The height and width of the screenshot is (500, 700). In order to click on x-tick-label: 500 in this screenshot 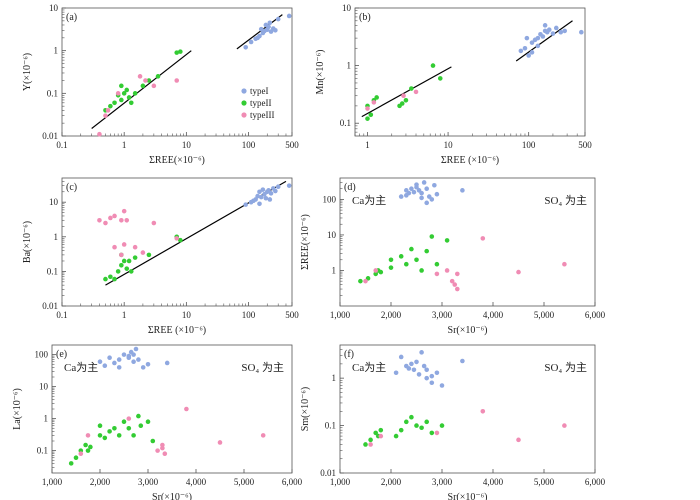, I will do `click(292, 315)`.